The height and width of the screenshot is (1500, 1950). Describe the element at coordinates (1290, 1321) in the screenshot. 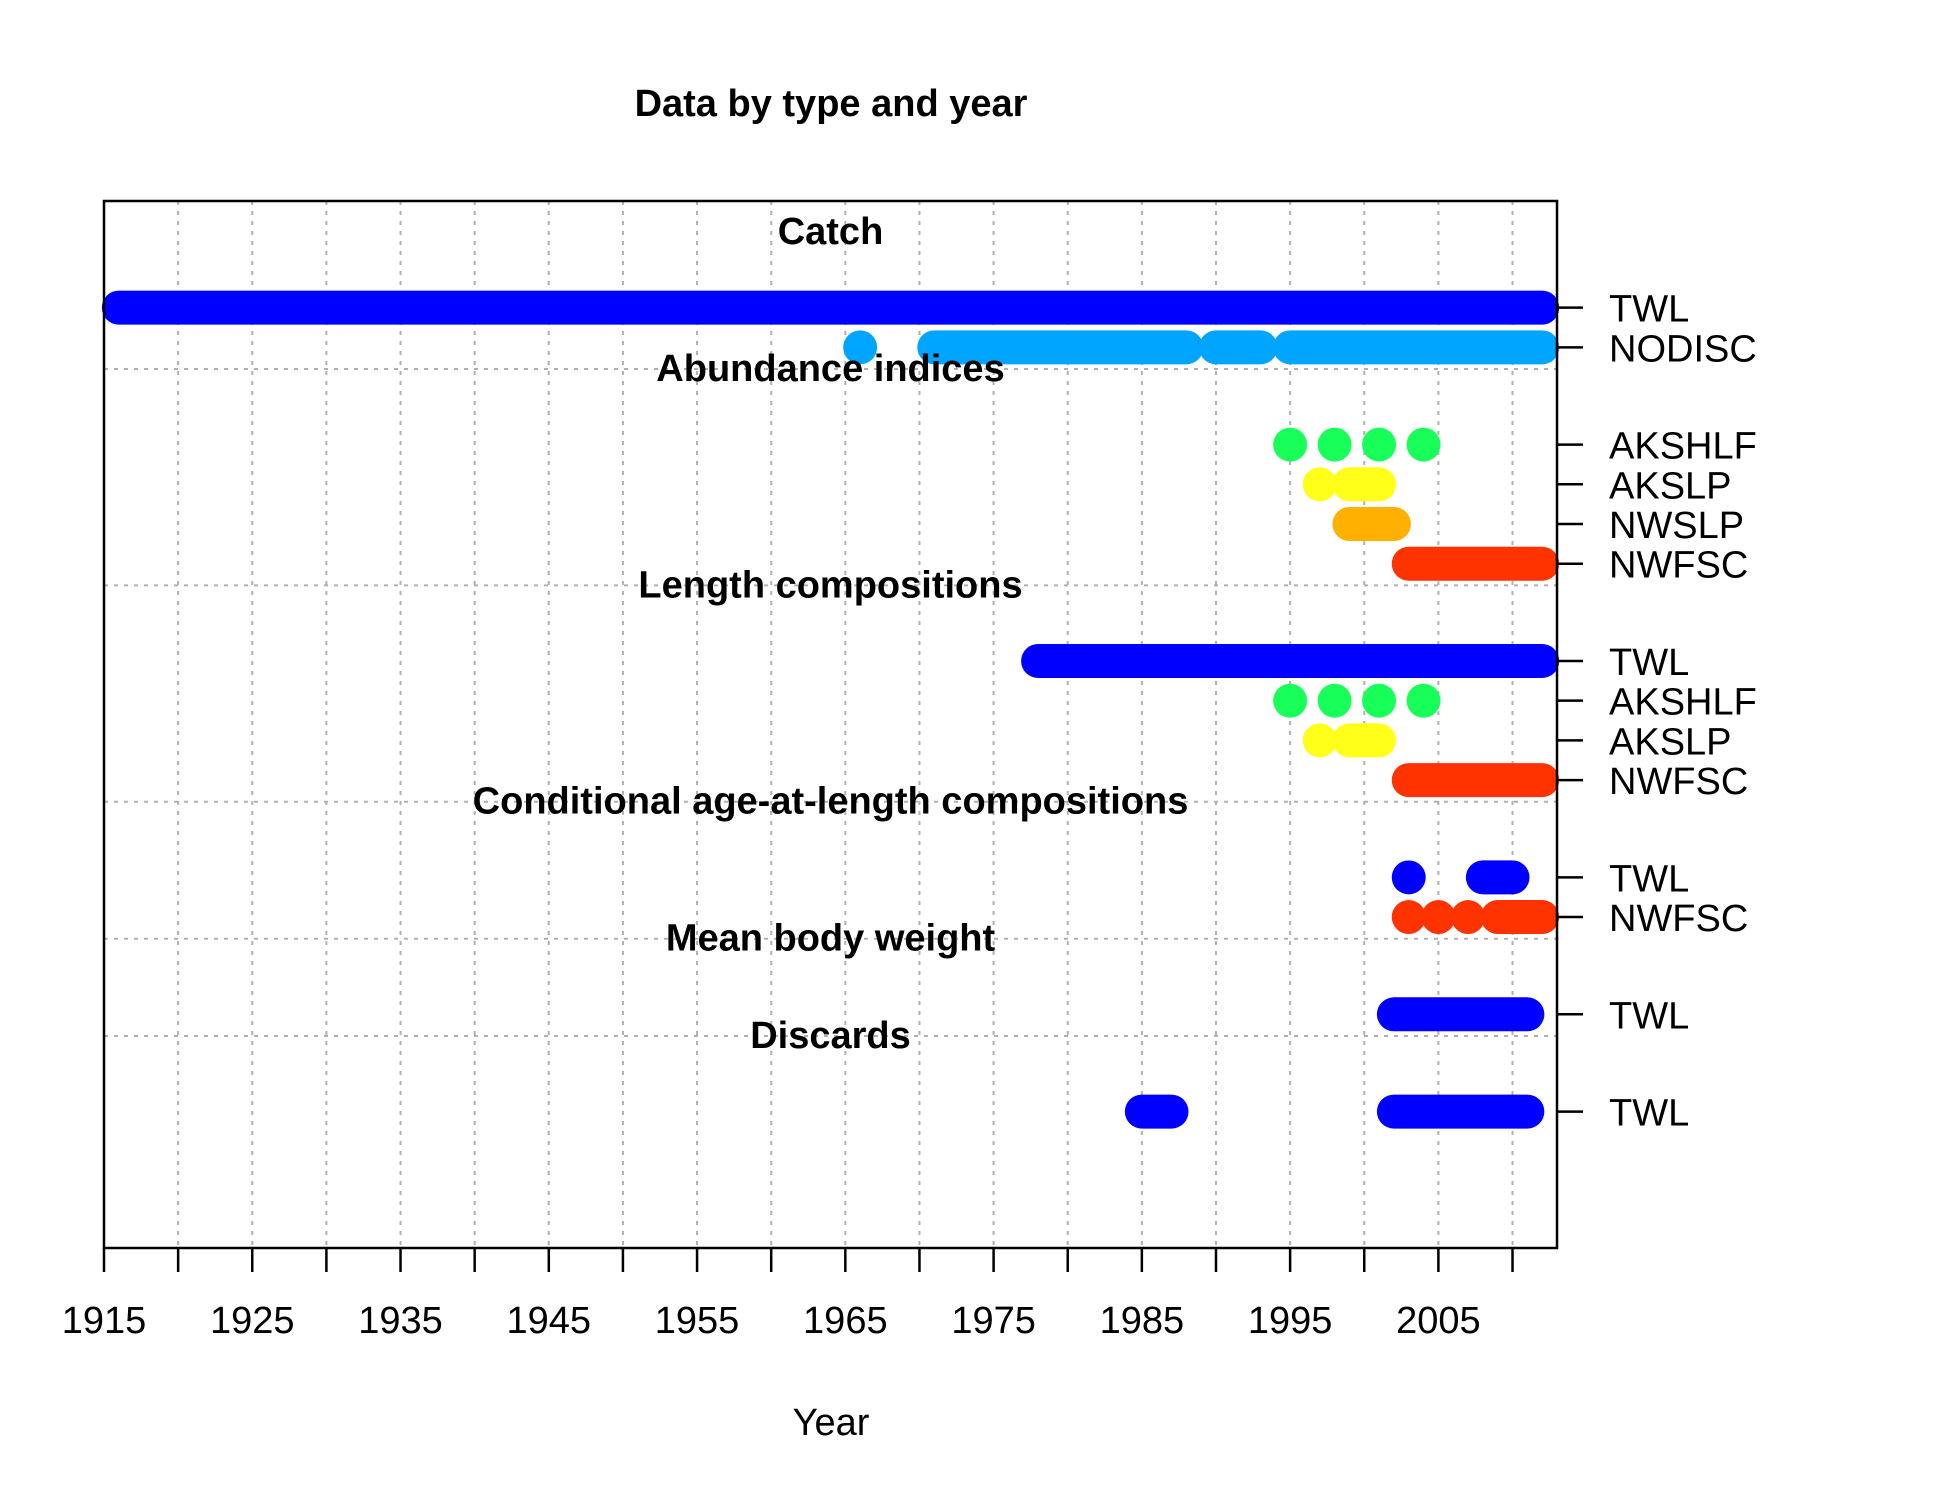

I see `x-tick-label: 1995` at that location.